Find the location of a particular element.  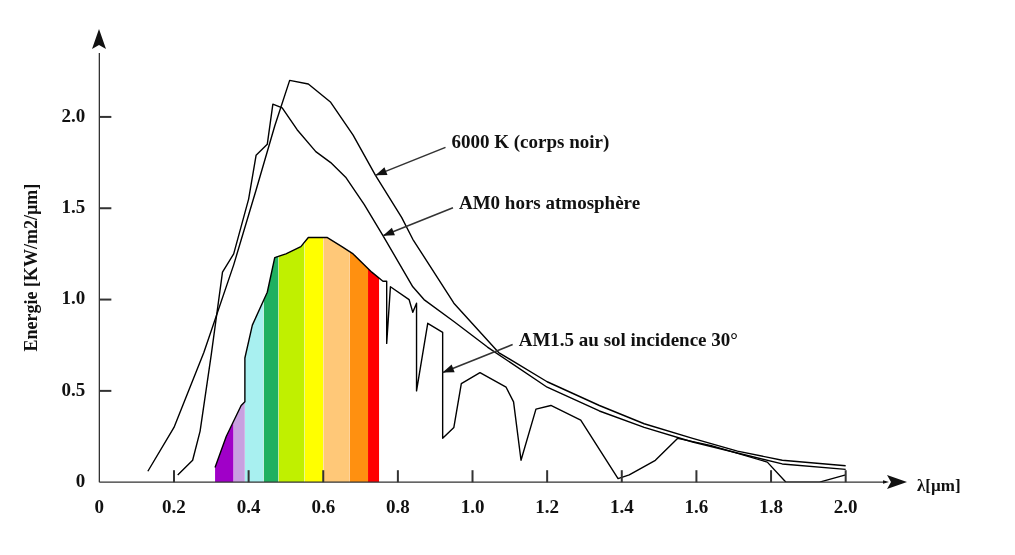

x-tick-label: 0.2 is located at coordinates (174, 506).